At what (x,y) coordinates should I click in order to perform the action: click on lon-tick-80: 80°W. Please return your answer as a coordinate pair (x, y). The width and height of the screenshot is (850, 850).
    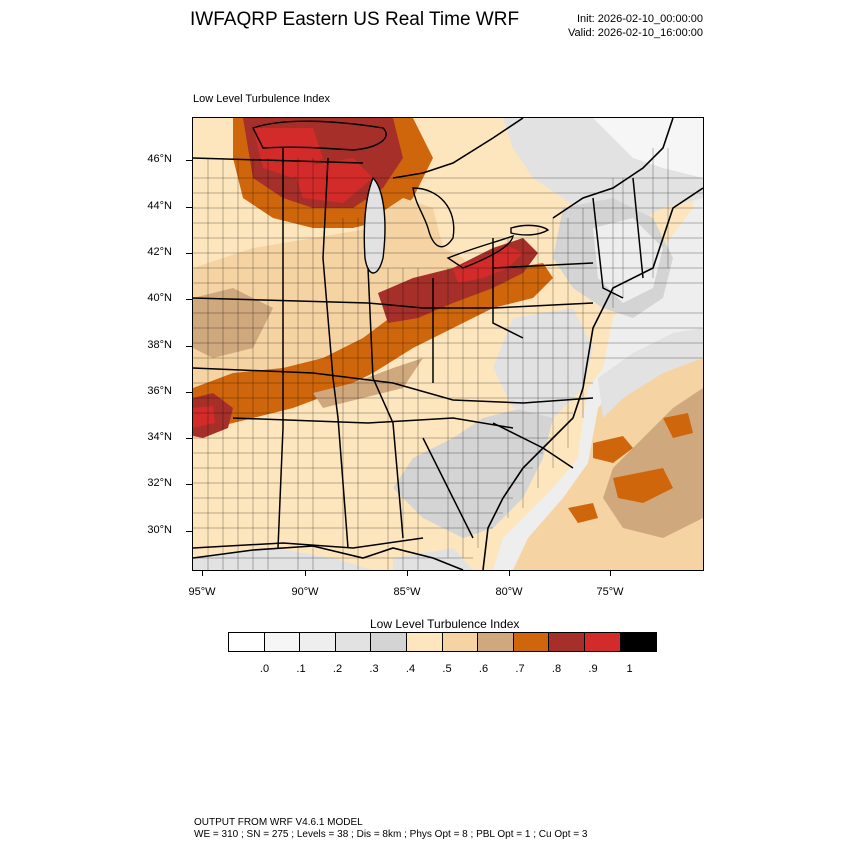
    Looking at the image, I should click on (509, 592).